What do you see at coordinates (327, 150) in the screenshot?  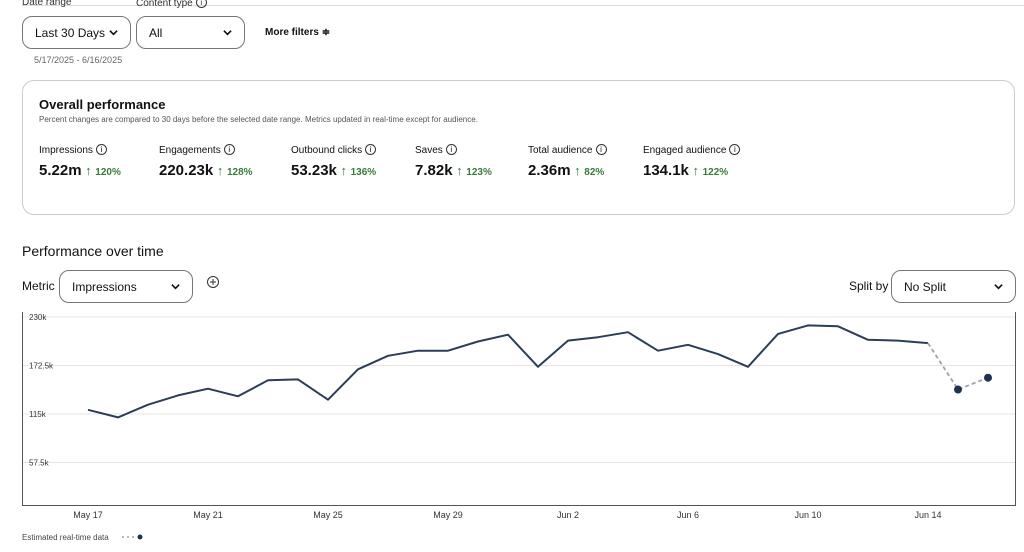 I see `label-text: Outbound clicks` at bounding box center [327, 150].